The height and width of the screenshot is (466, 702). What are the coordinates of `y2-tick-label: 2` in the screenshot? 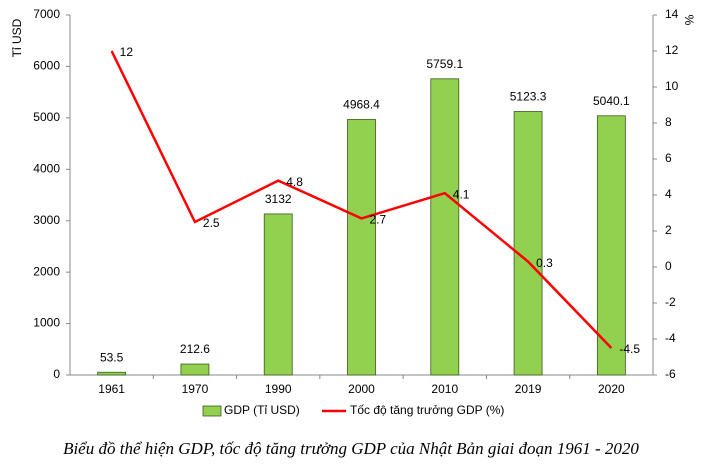 It's located at (668, 230).